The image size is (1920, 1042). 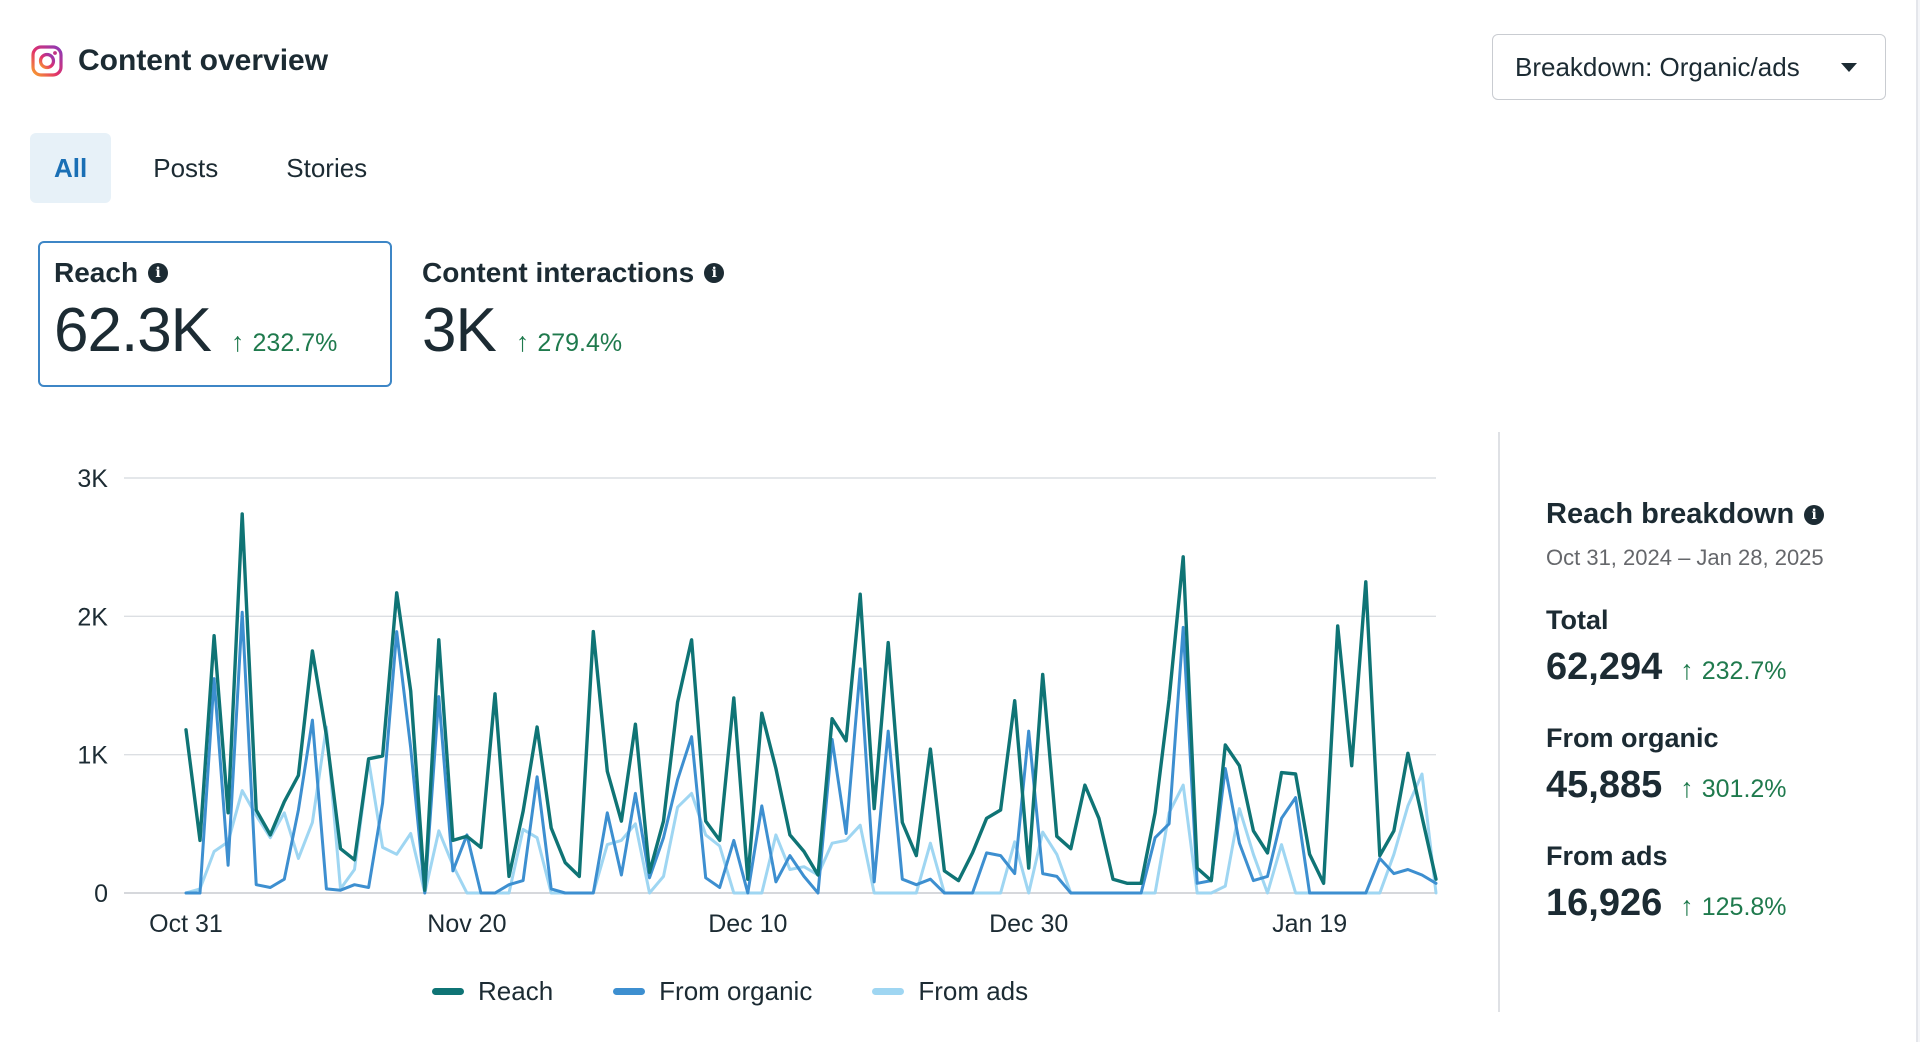 What do you see at coordinates (101, 894) in the screenshot?
I see `y-tick-label: 0` at bounding box center [101, 894].